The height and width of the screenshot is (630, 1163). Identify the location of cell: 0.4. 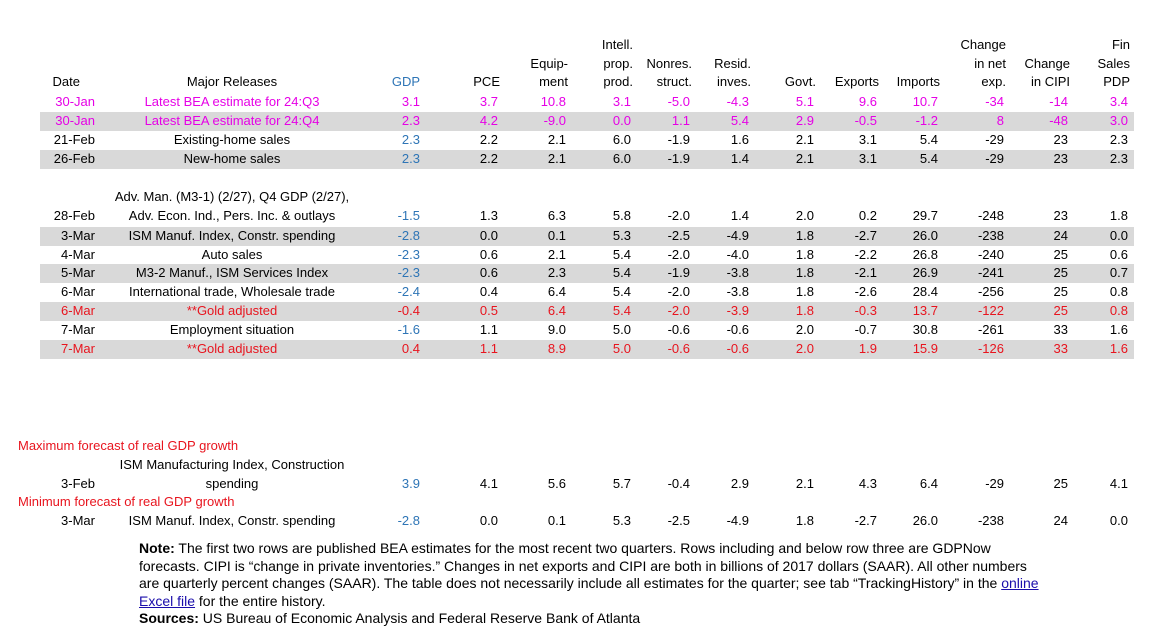
(488, 291).